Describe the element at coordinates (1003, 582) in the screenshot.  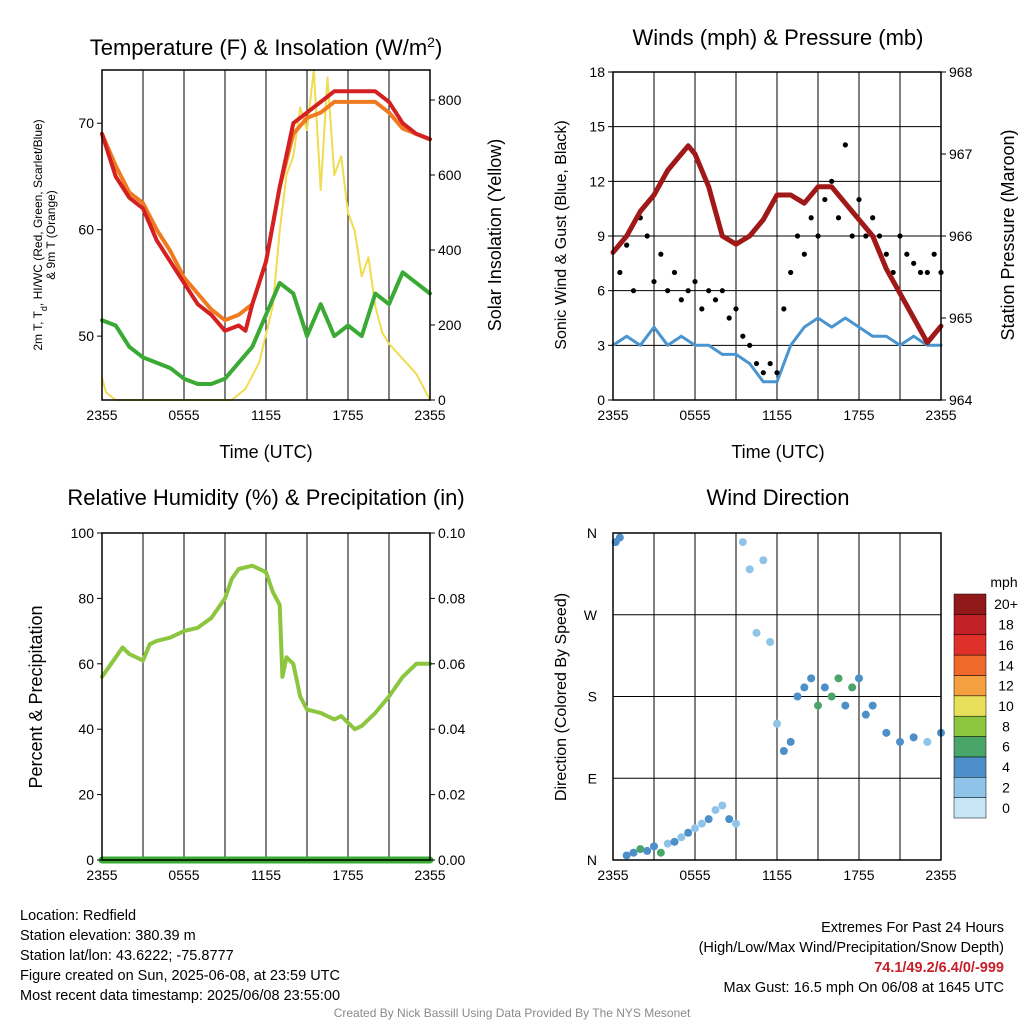
I see `colorbar-title: mph` at that location.